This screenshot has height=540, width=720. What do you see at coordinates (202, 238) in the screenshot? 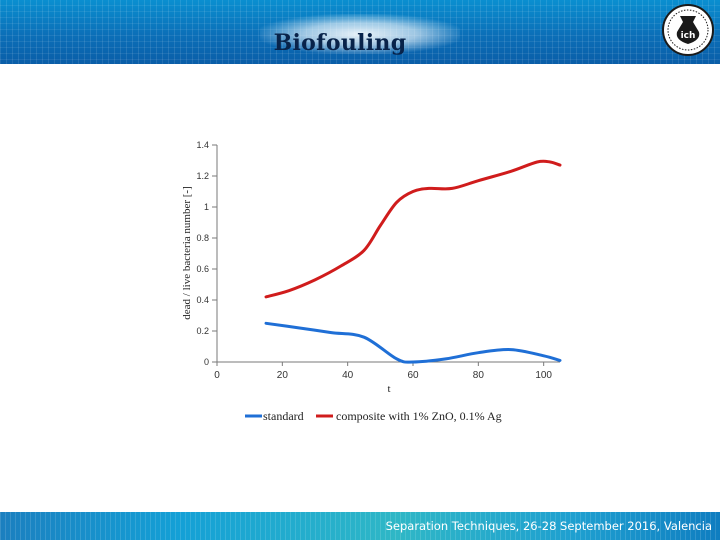
I see `y-tick-label: 0.8` at bounding box center [202, 238].